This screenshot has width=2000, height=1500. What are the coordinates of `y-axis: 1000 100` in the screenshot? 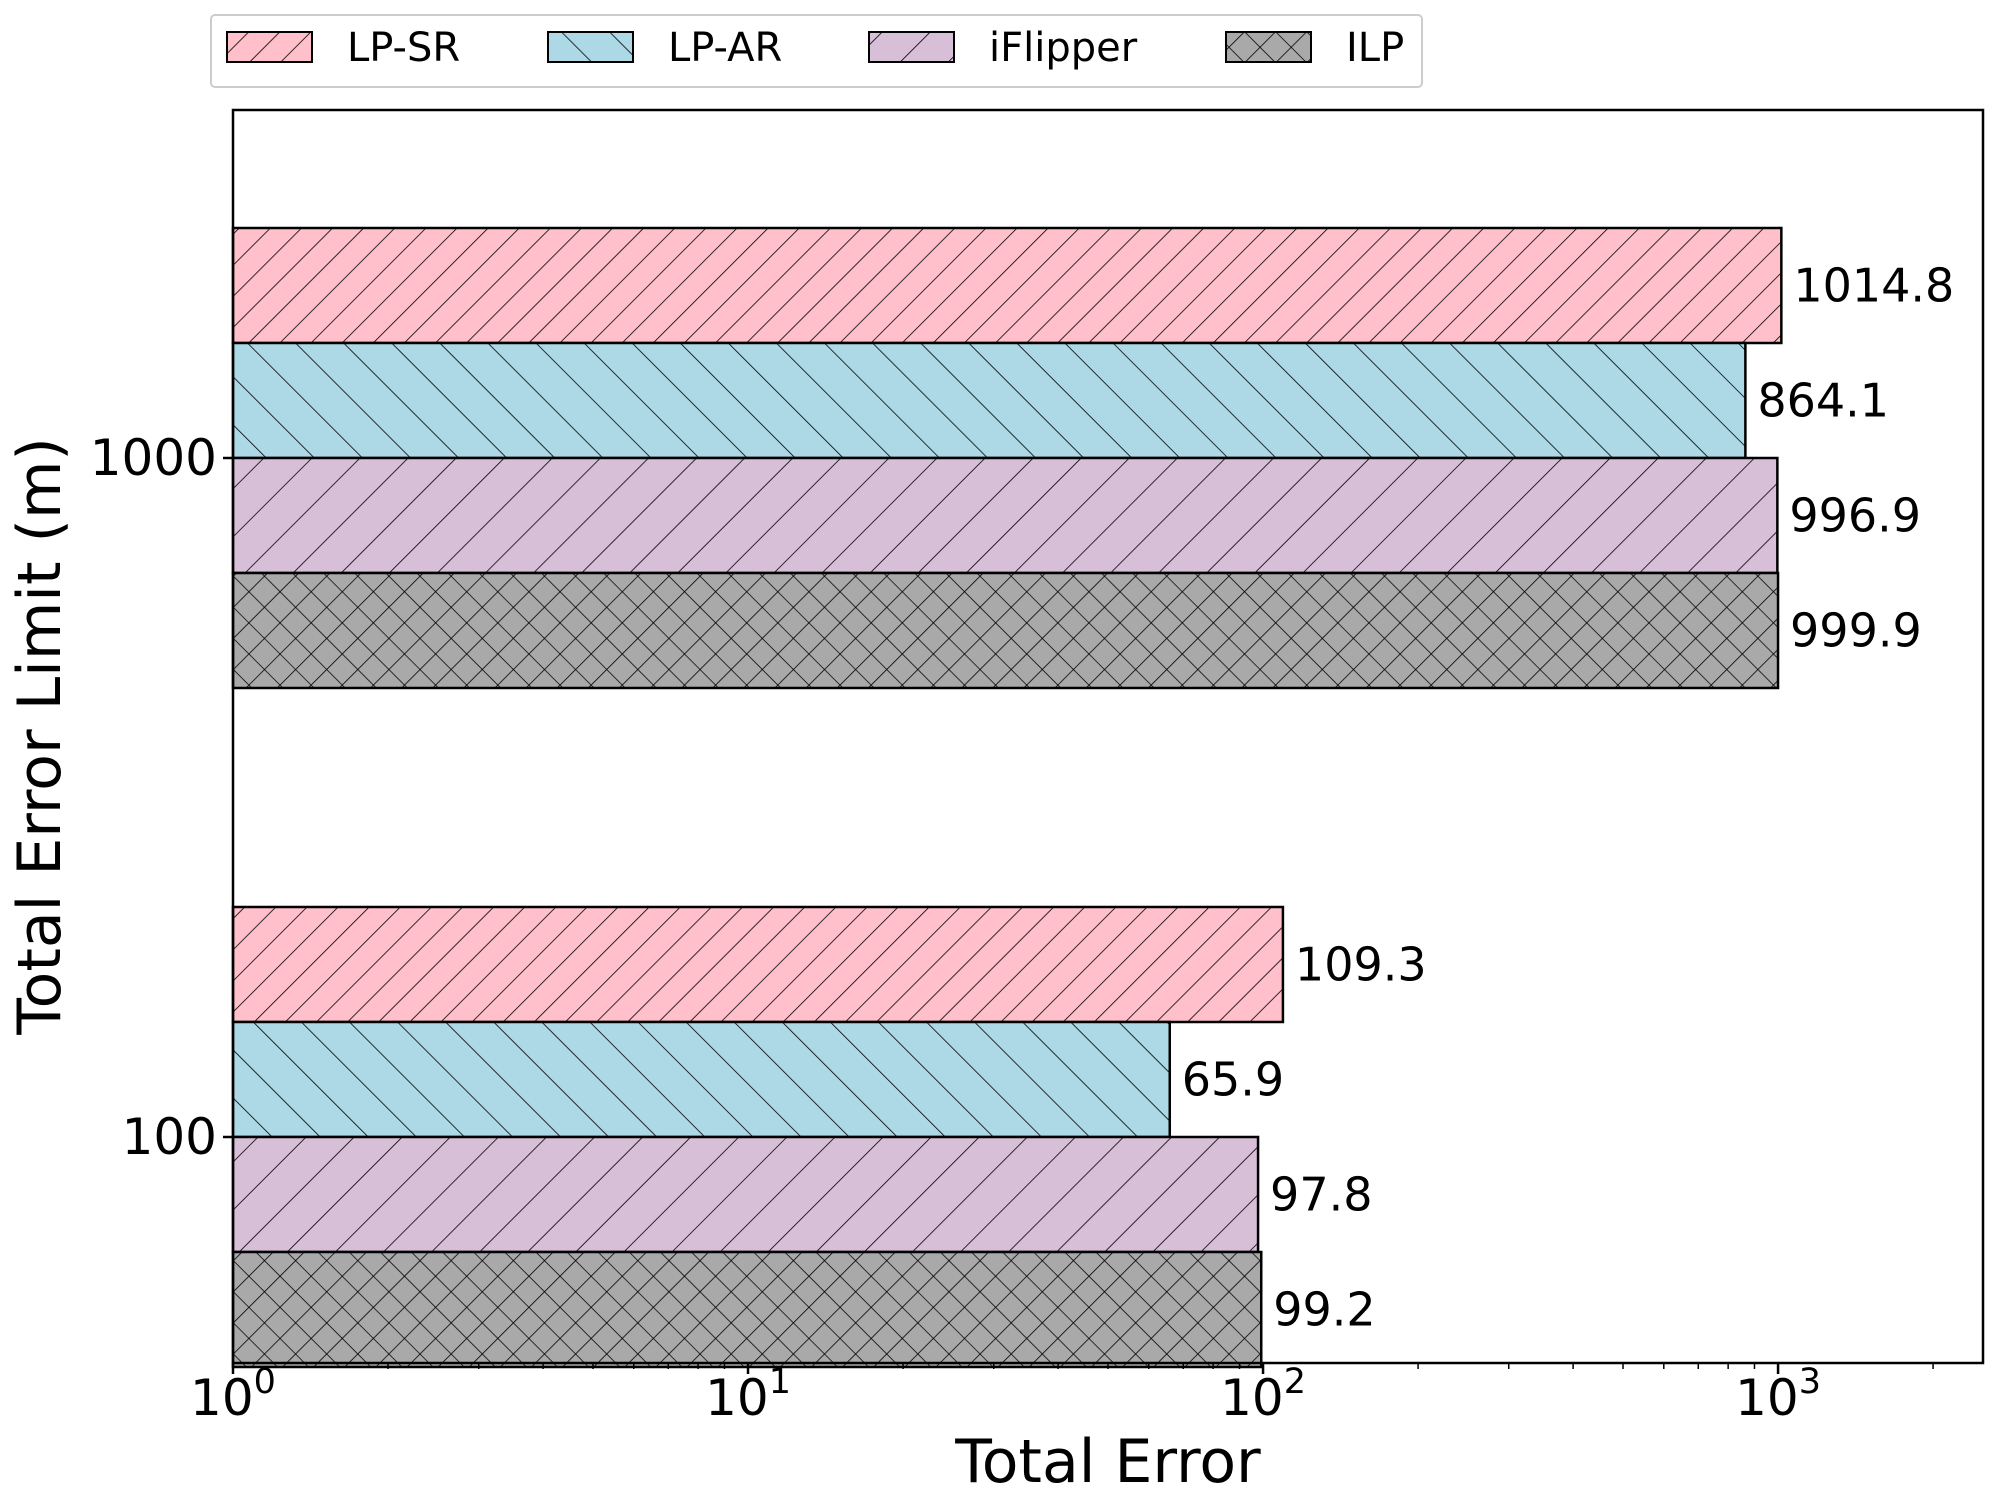 It's located at (161, 797).